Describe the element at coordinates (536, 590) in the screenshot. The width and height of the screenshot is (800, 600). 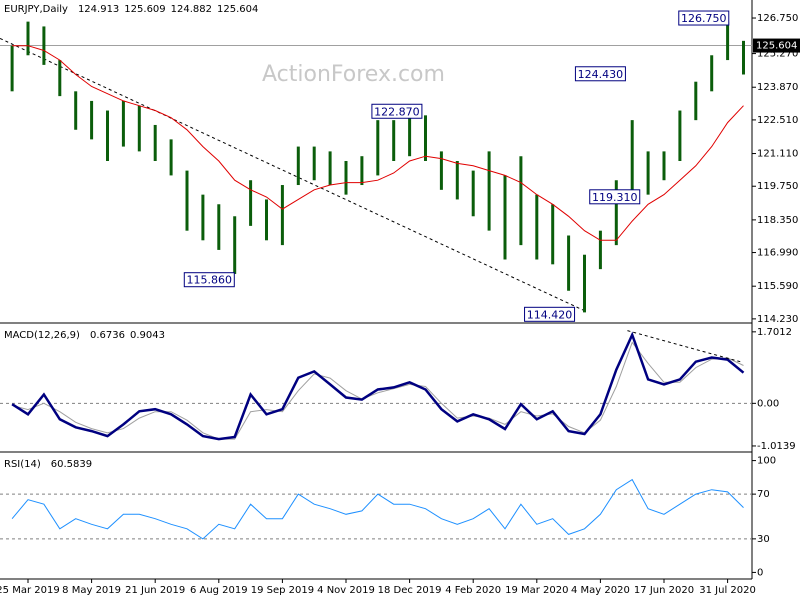
I see `x-tick-label: 19 Mar 2020` at that location.